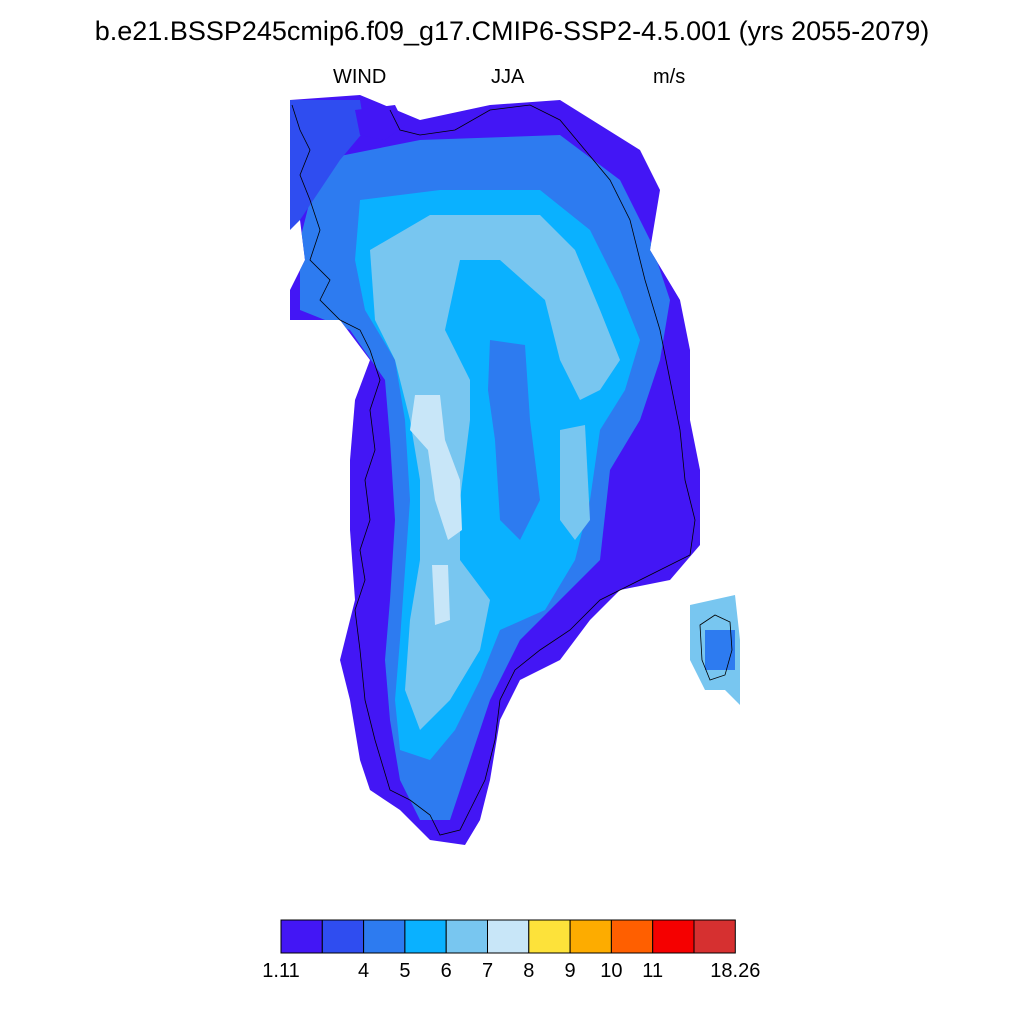 The width and height of the screenshot is (1024, 1024). I want to click on colorbar-tick-label: 1.11, so click(281, 971).